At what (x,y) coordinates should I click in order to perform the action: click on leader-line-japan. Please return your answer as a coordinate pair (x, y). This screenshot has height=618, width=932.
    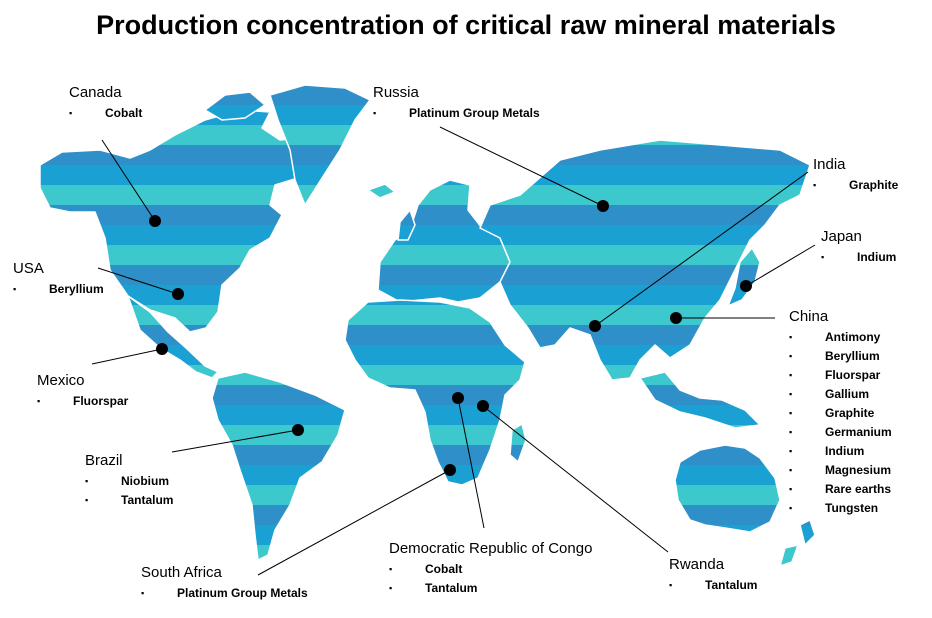
    Looking at the image, I should click on (780, 265).